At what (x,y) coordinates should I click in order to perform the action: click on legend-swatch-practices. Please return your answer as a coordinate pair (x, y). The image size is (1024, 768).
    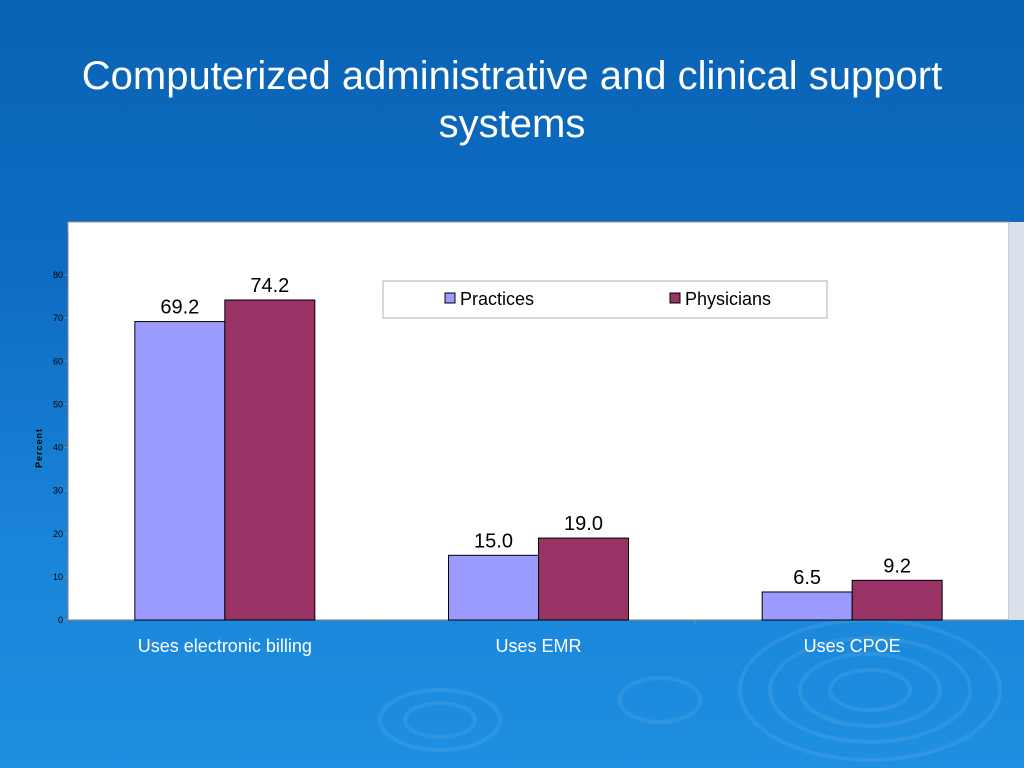
    Looking at the image, I should click on (450, 298).